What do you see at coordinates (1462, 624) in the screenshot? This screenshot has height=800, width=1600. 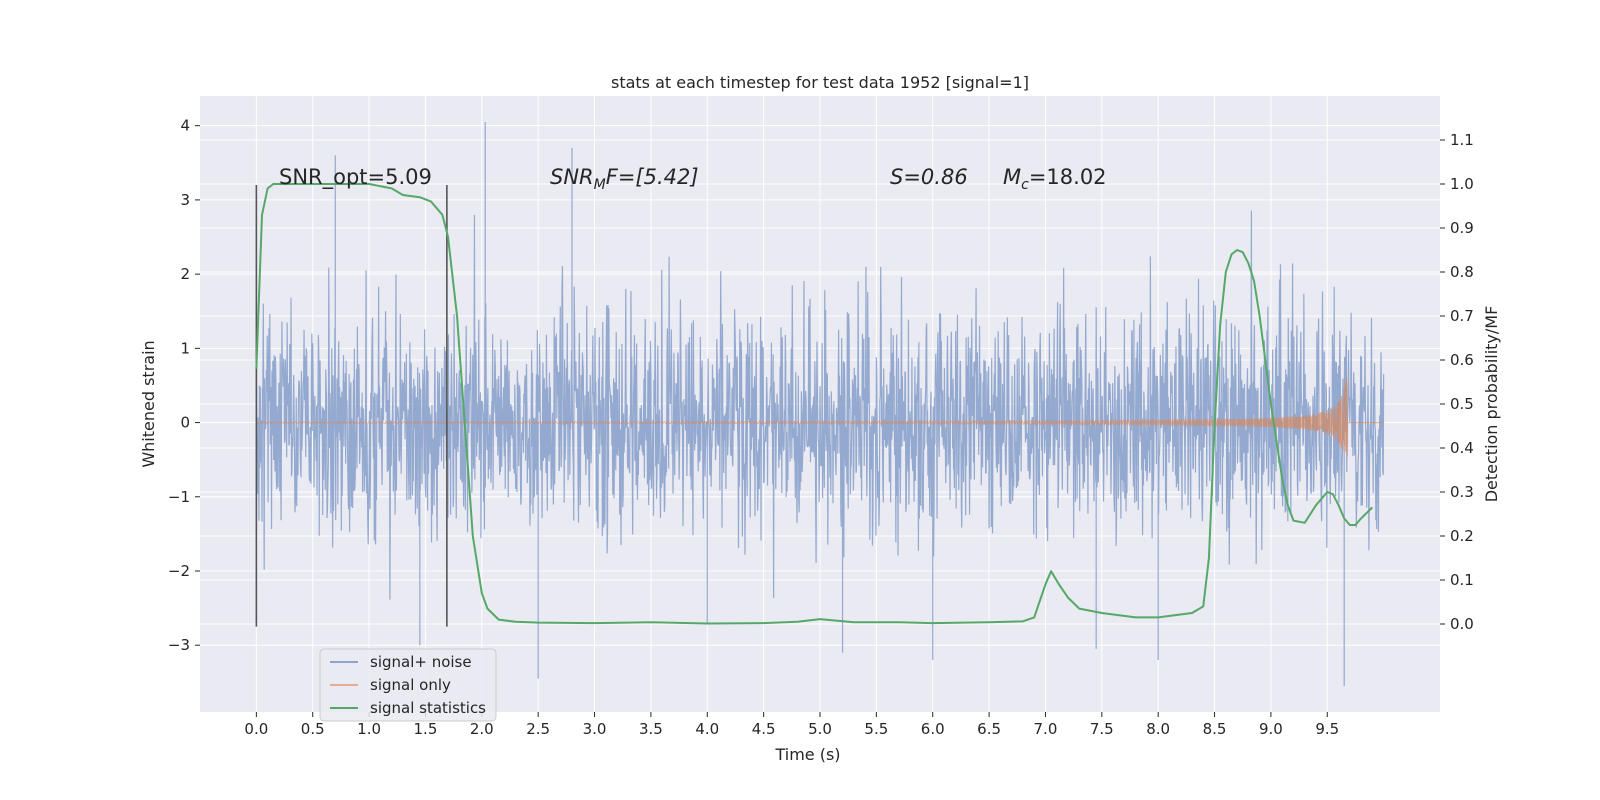 I see `y-right-tick-label: 0.0` at bounding box center [1462, 624].